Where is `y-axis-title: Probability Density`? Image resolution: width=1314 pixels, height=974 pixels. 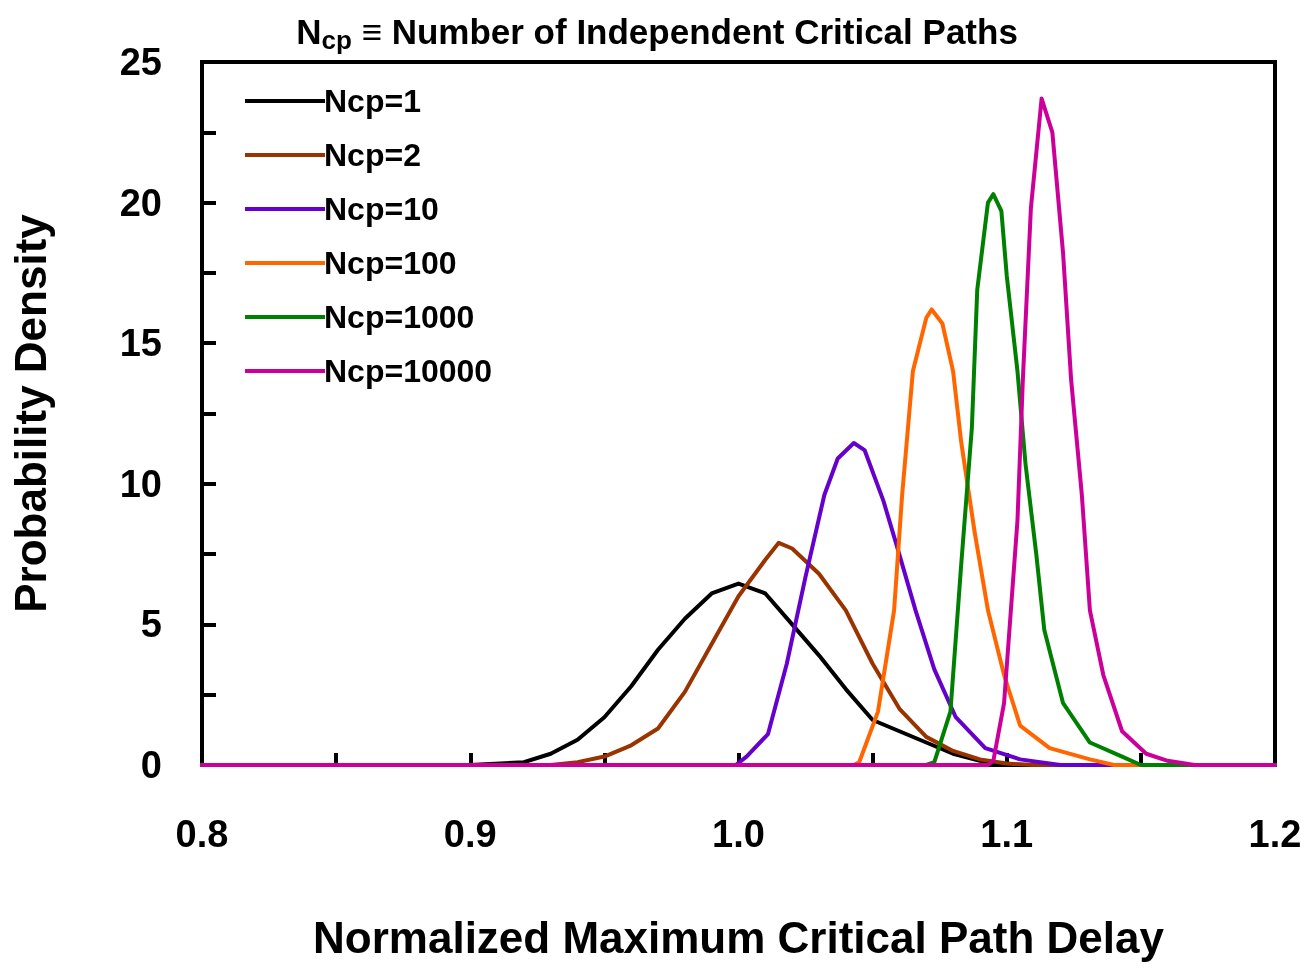 y-axis-title: Probability Density is located at coordinates (30, 413).